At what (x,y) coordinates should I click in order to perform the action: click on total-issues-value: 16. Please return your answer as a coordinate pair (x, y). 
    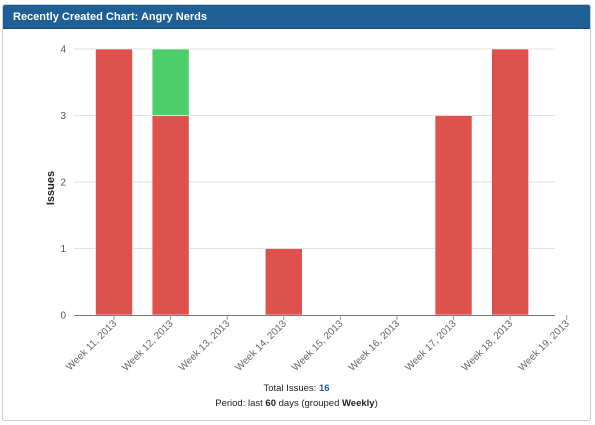
    Looking at the image, I should click on (324, 388).